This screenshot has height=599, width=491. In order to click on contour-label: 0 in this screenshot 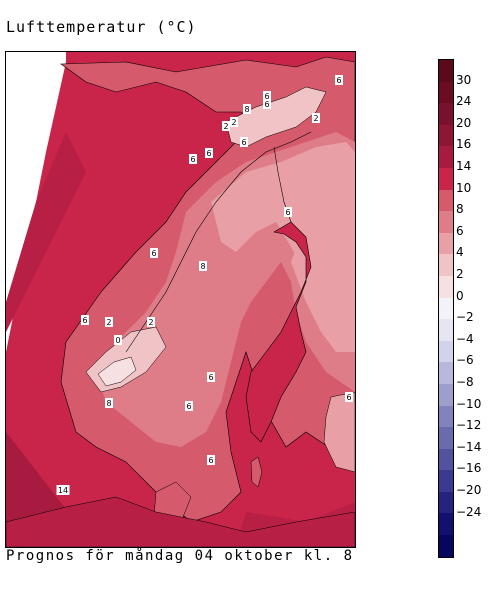, I will do `click(117, 340)`.